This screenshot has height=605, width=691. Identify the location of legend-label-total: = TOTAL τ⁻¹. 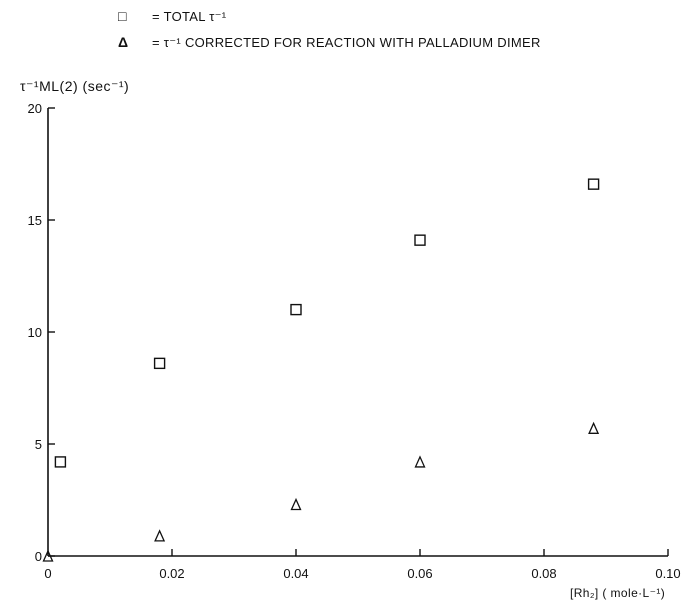
(189, 16).